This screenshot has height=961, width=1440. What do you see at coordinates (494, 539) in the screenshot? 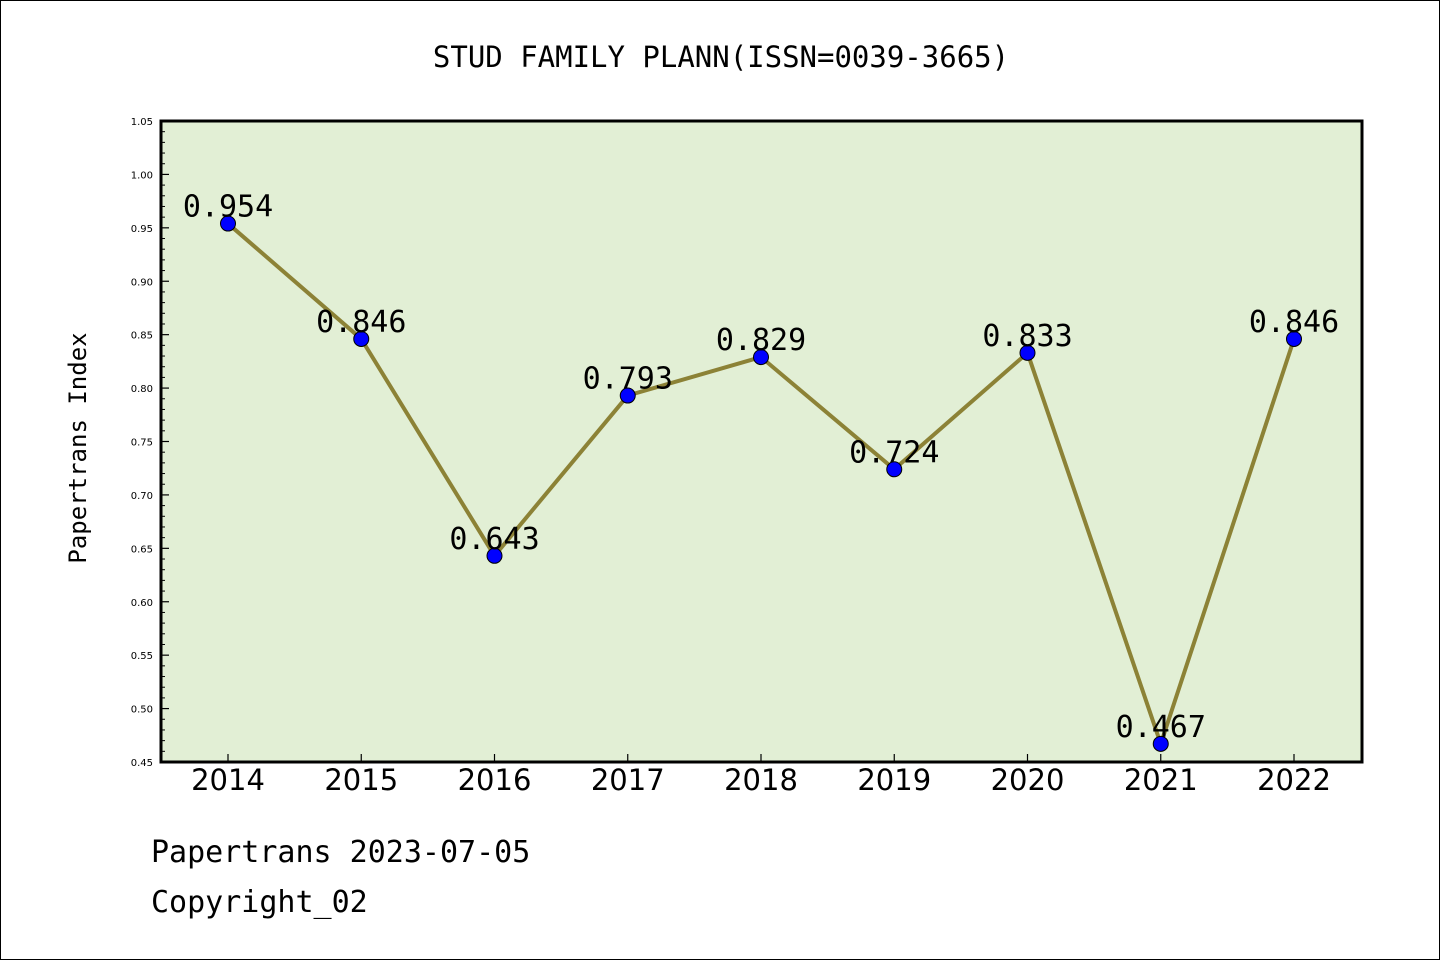
I see `data-label: 0.643` at bounding box center [494, 539].